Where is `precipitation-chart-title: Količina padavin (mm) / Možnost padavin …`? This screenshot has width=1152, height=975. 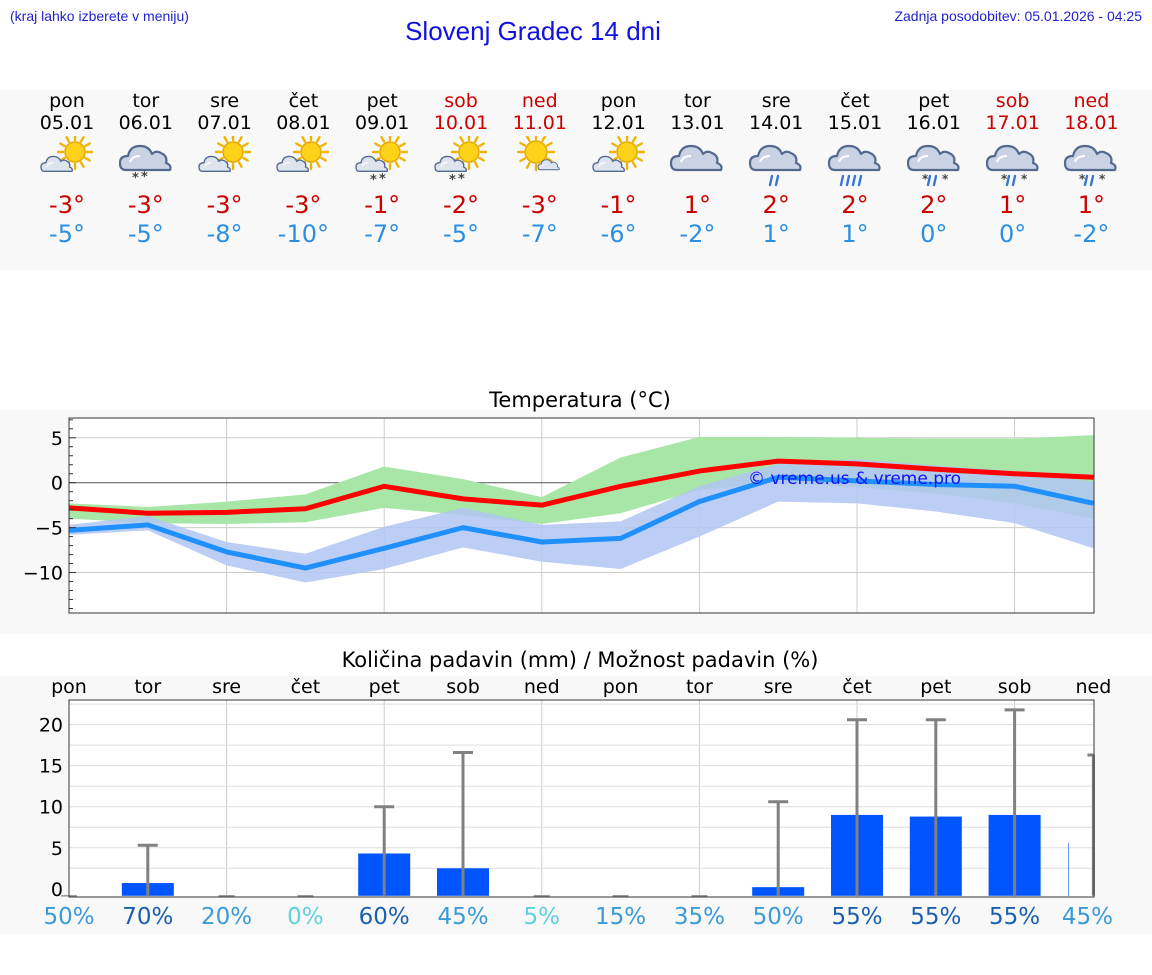 precipitation-chart-title: Količina padavin (mm) / Možnost padavin … is located at coordinates (580, 660).